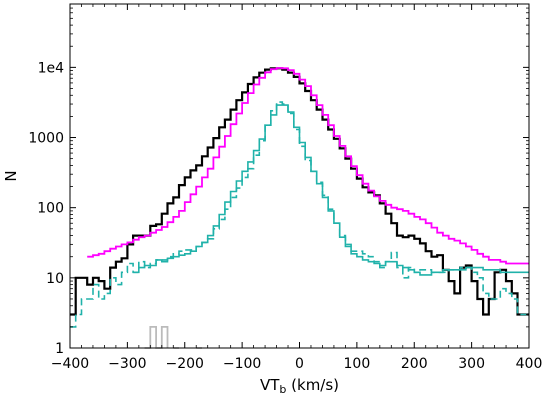 The image size is (544, 400). Describe the element at coordinates (242, 364) in the screenshot. I see `x-tick-label: −100` at that location.